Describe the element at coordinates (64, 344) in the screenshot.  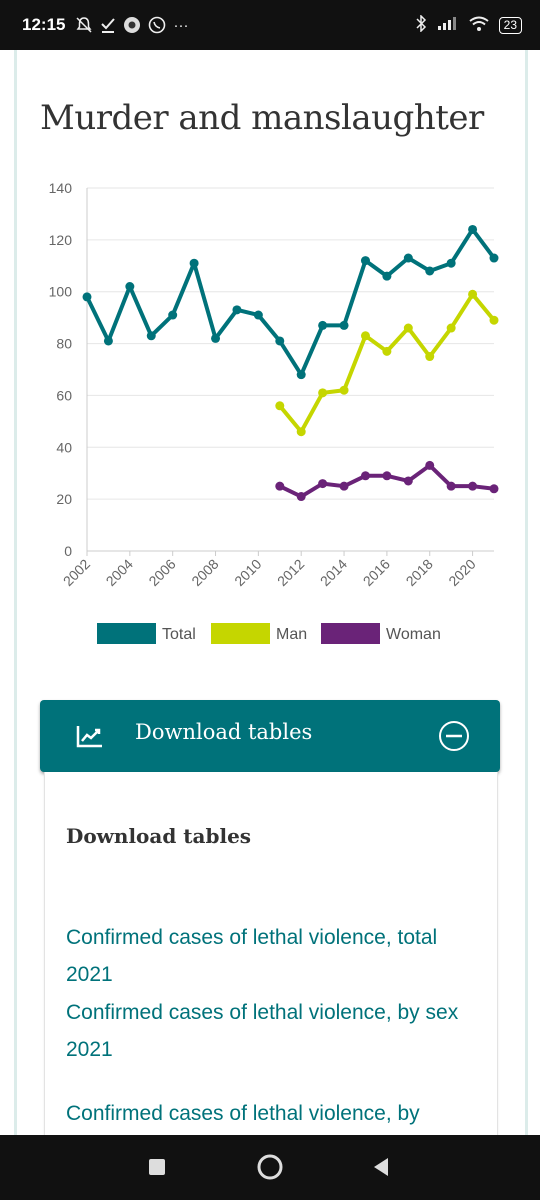
I see `y-tick-label-80: 80` at that location.